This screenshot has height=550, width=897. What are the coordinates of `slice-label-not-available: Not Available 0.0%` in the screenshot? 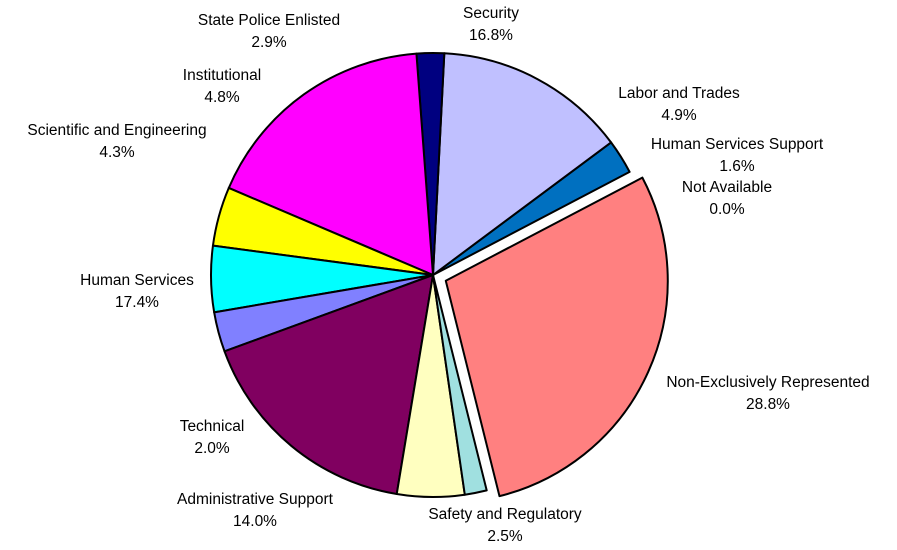 It's located at (727, 198).